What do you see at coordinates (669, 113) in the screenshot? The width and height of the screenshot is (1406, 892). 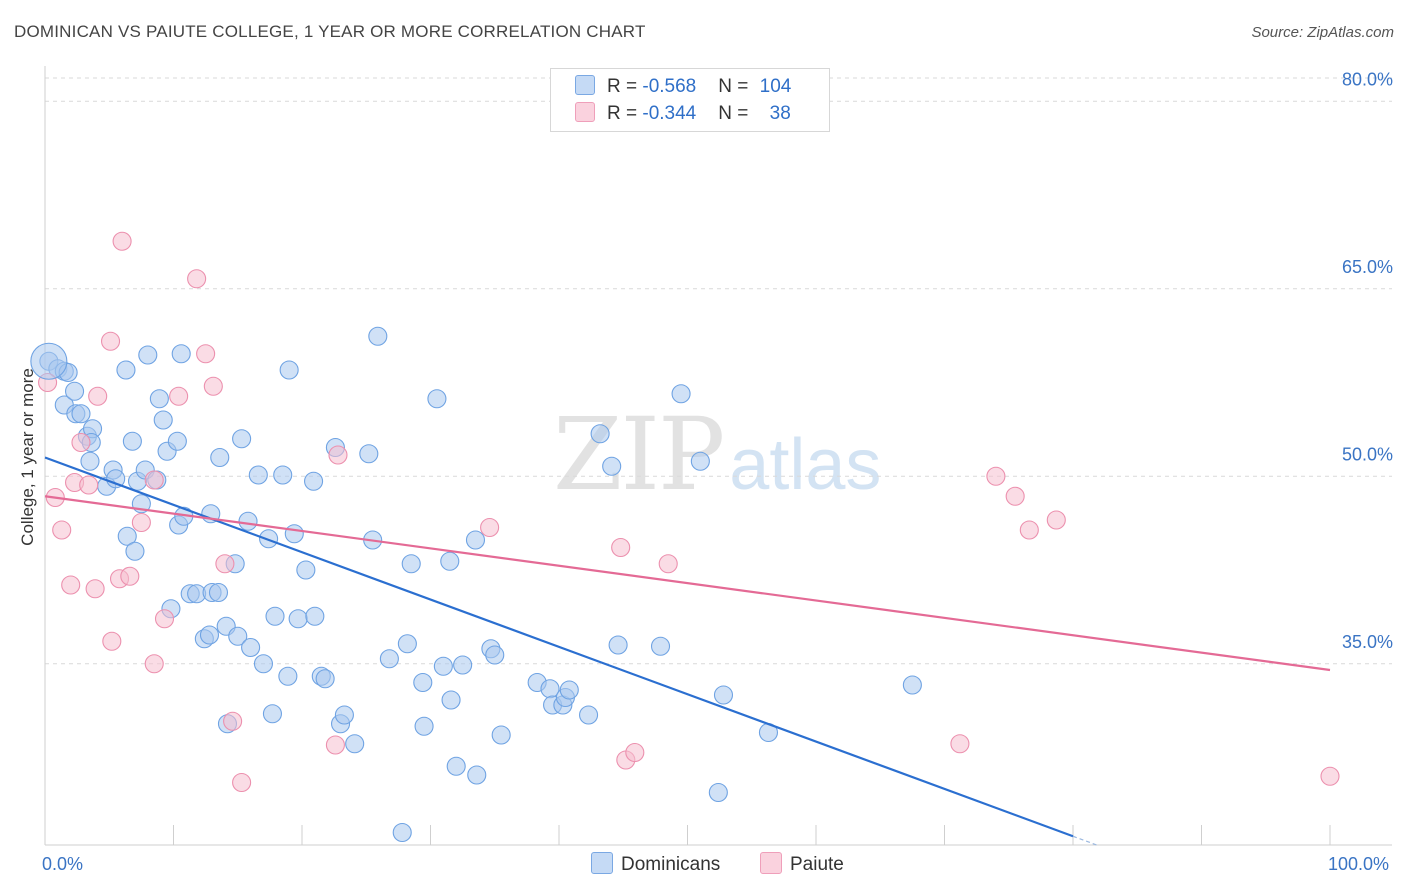 I see `legend-r-value: -0.344` at bounding box center [669, 113].